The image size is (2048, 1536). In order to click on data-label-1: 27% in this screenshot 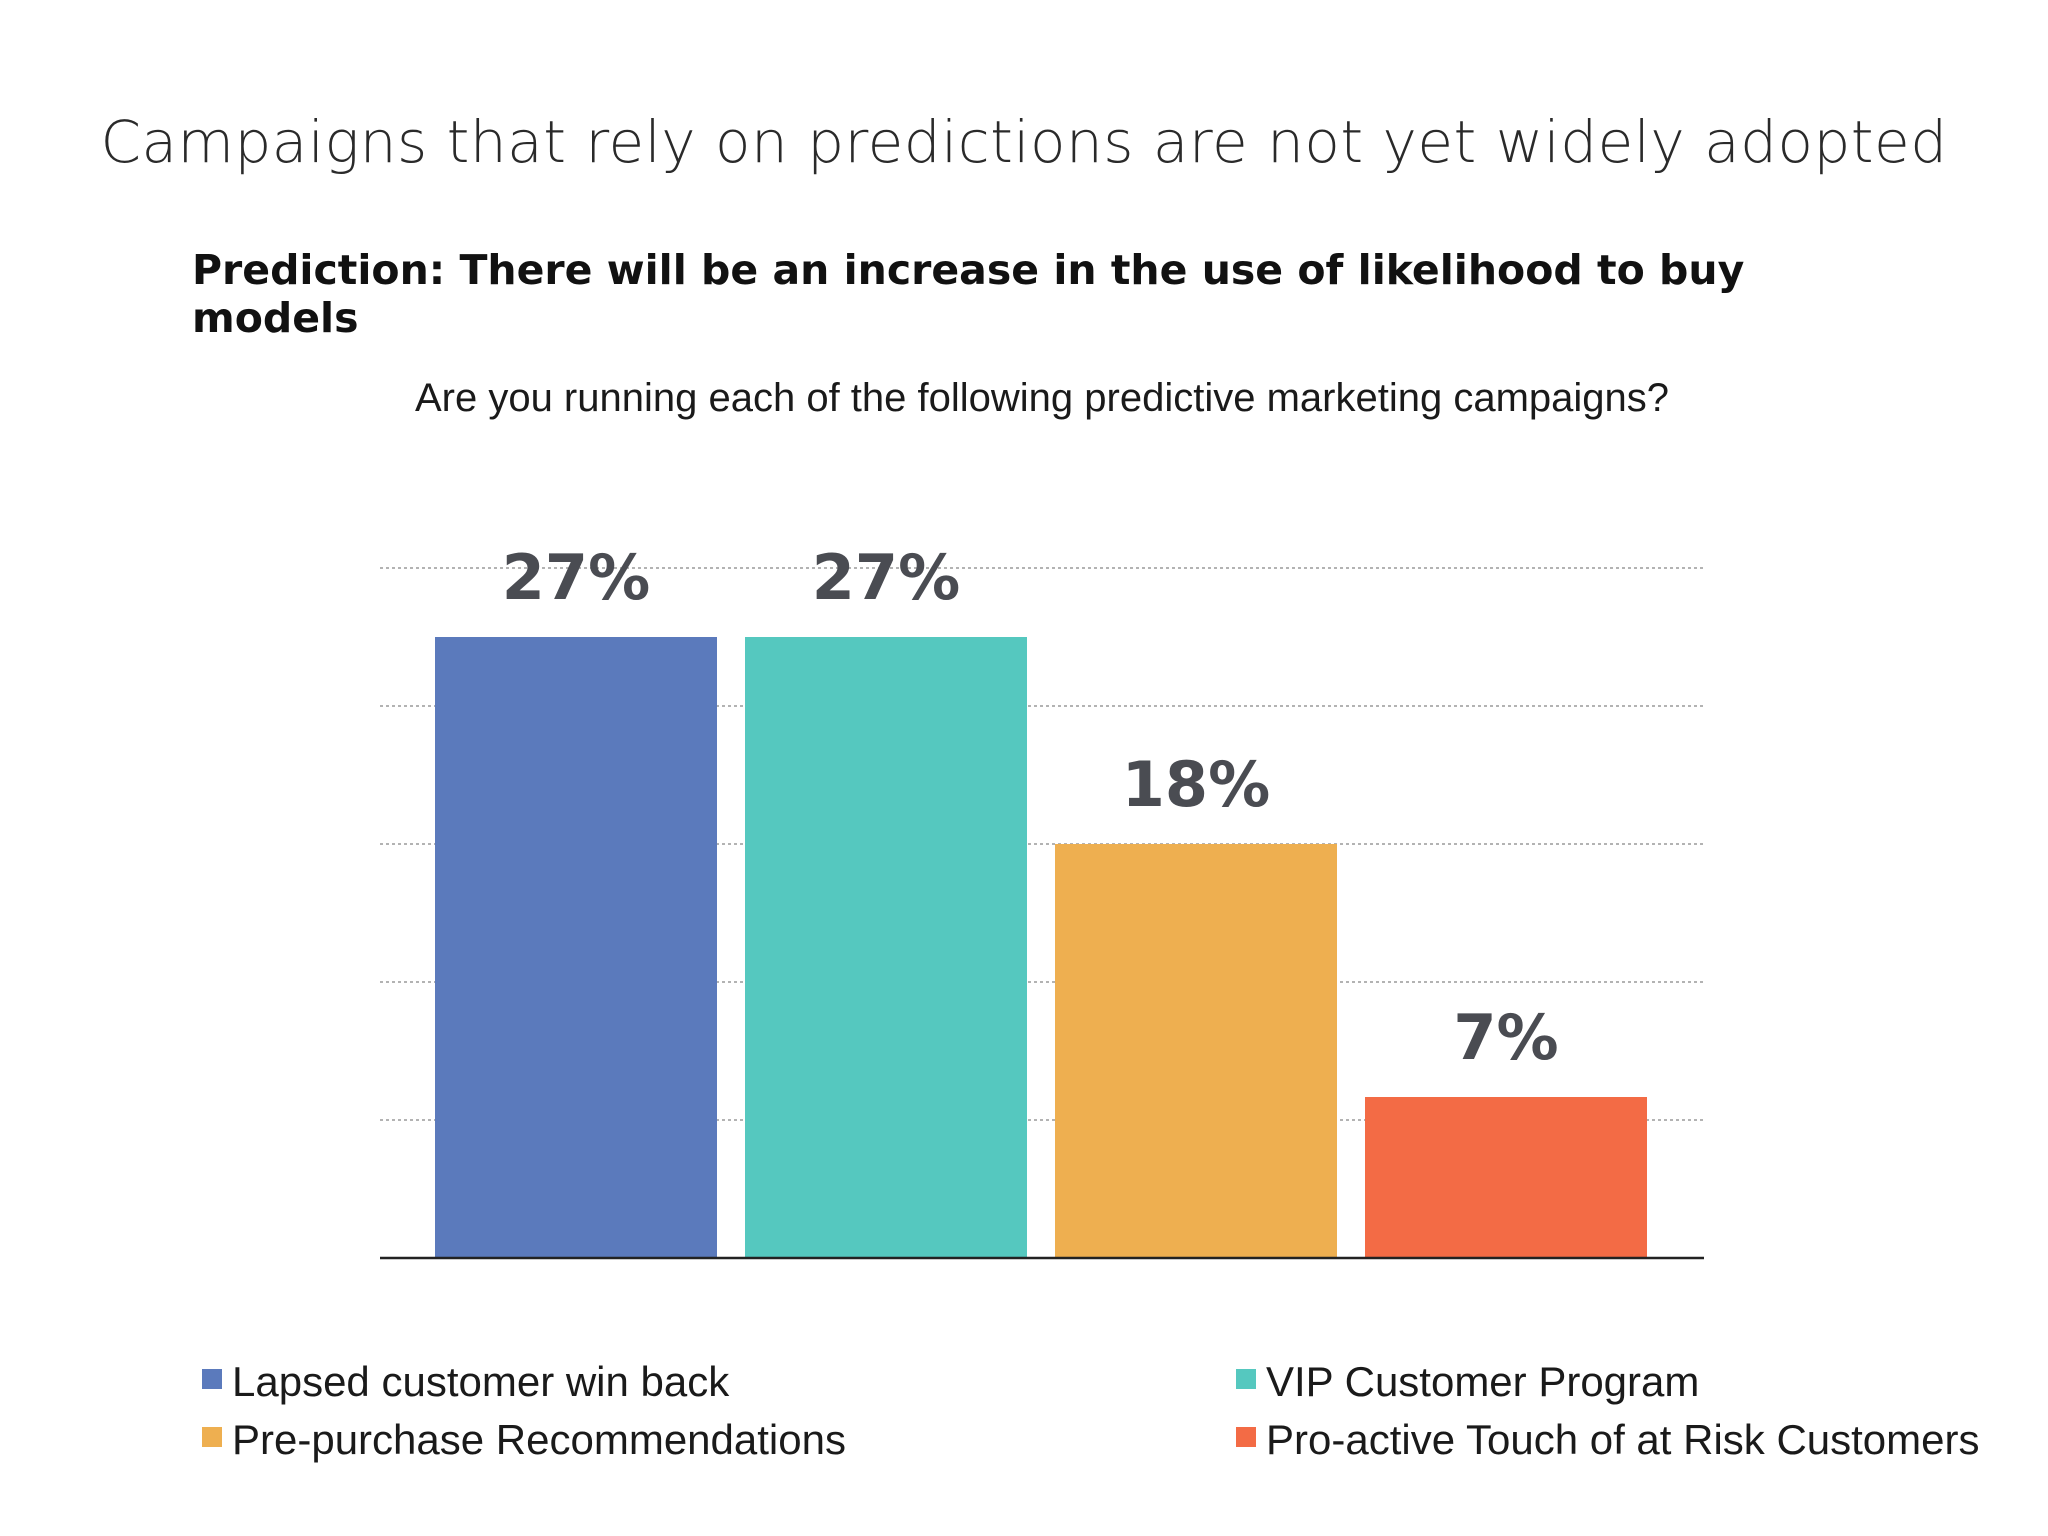, I will do `click(886, 577)`.